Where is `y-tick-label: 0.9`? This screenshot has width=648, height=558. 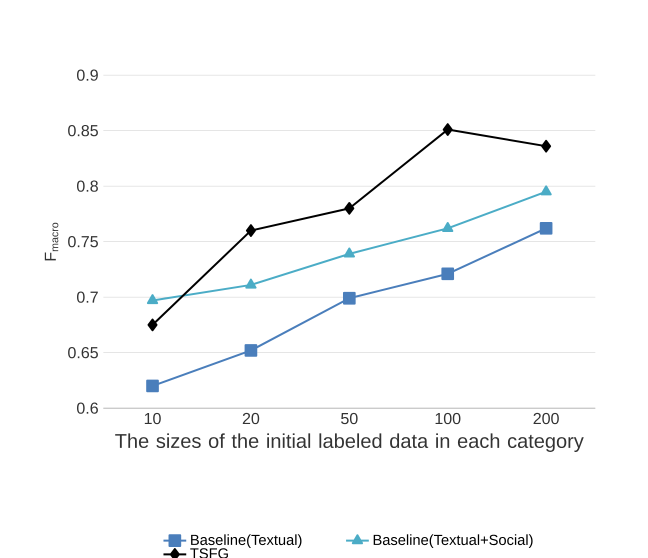 y-tick-label: 0.9 is located at coordinates (87, 75).